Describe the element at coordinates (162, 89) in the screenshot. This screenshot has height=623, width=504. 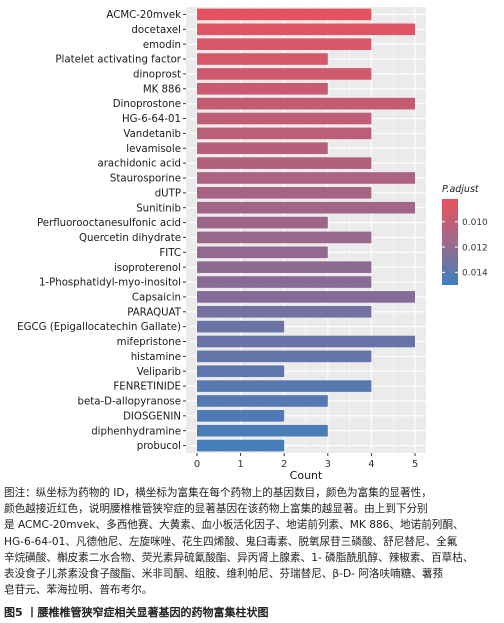
I see `y-tick-label: MK 886` at that location.